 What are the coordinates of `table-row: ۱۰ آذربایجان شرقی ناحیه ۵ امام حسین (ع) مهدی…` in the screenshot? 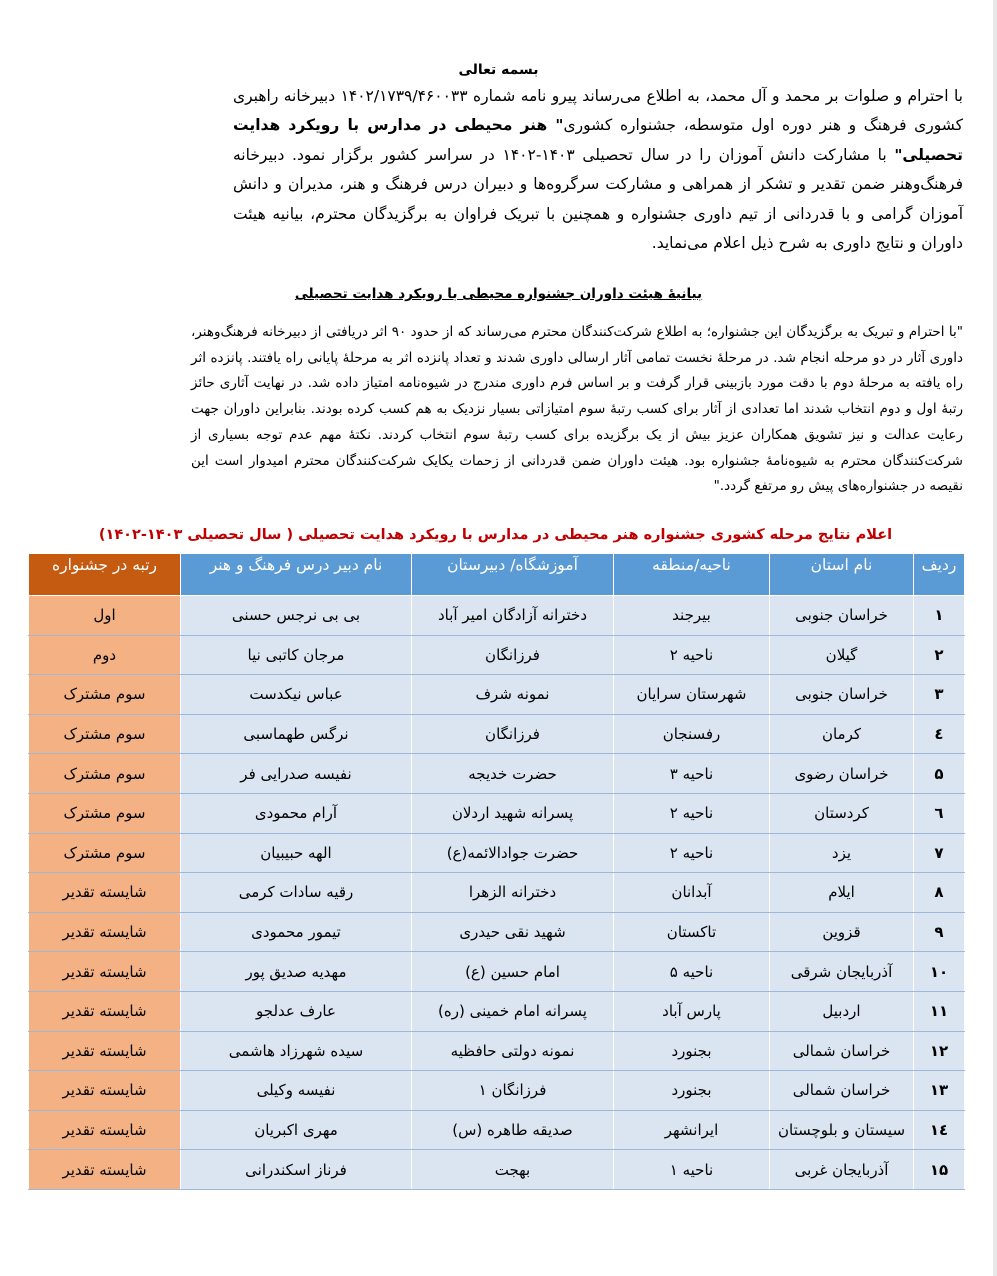 It's located at (496, 971).